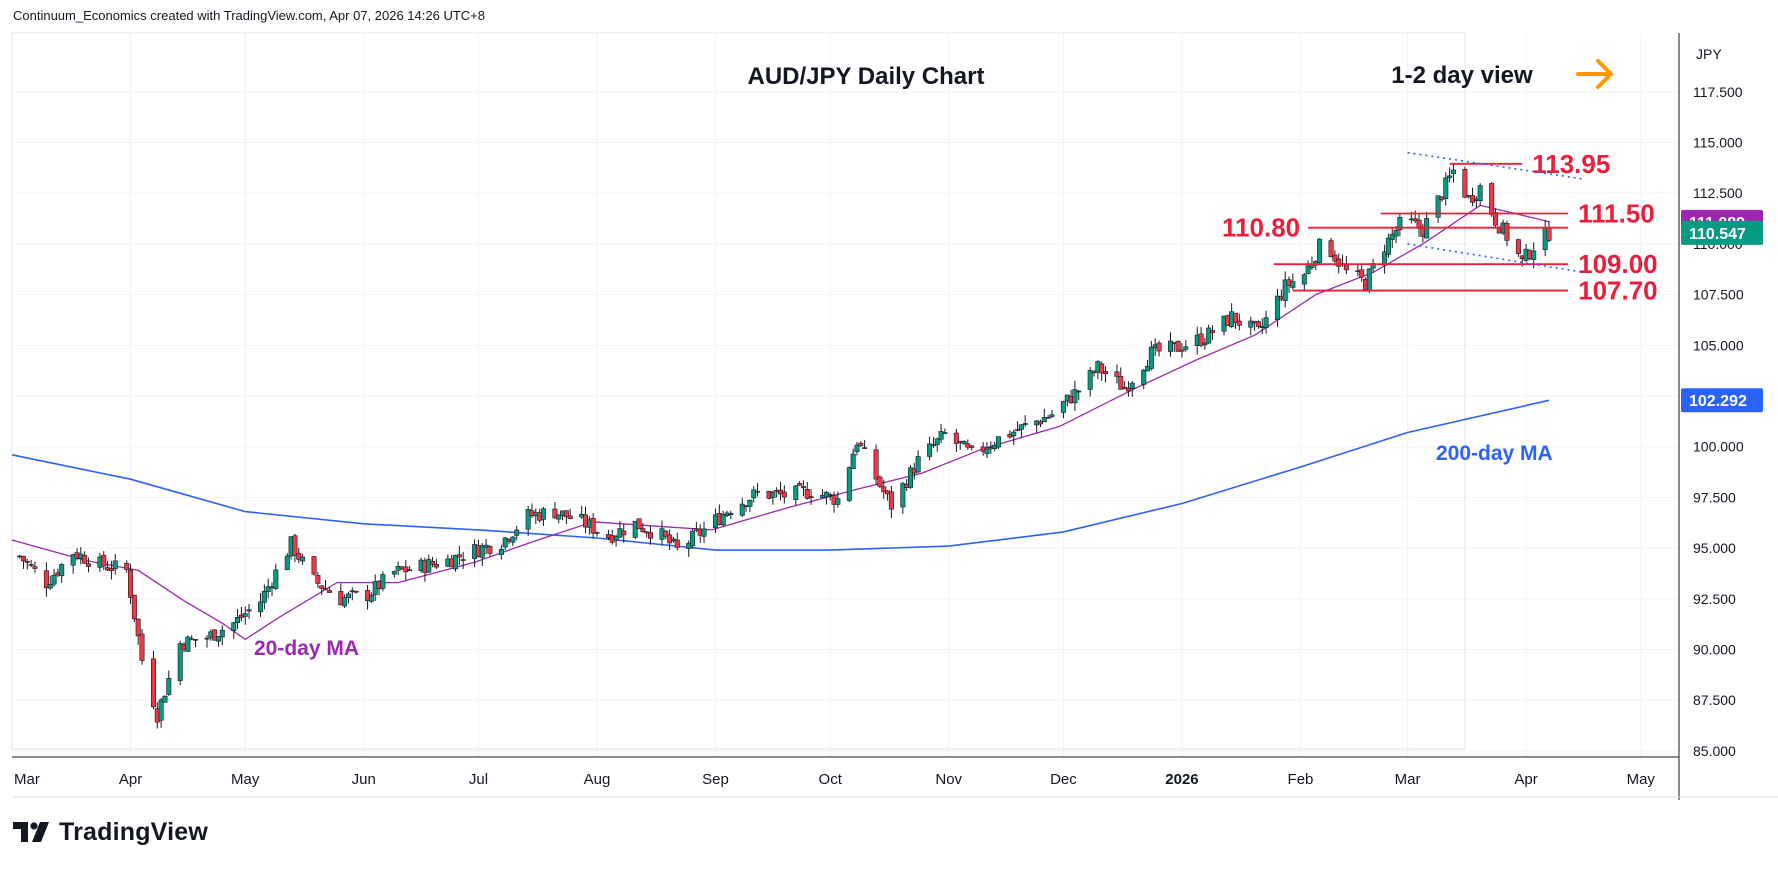 This screenshot has height=871, width=1778. Describe the element at coordinates (1525, 779) in the screenshot. I see `x-tick-label: Apr` at that location.